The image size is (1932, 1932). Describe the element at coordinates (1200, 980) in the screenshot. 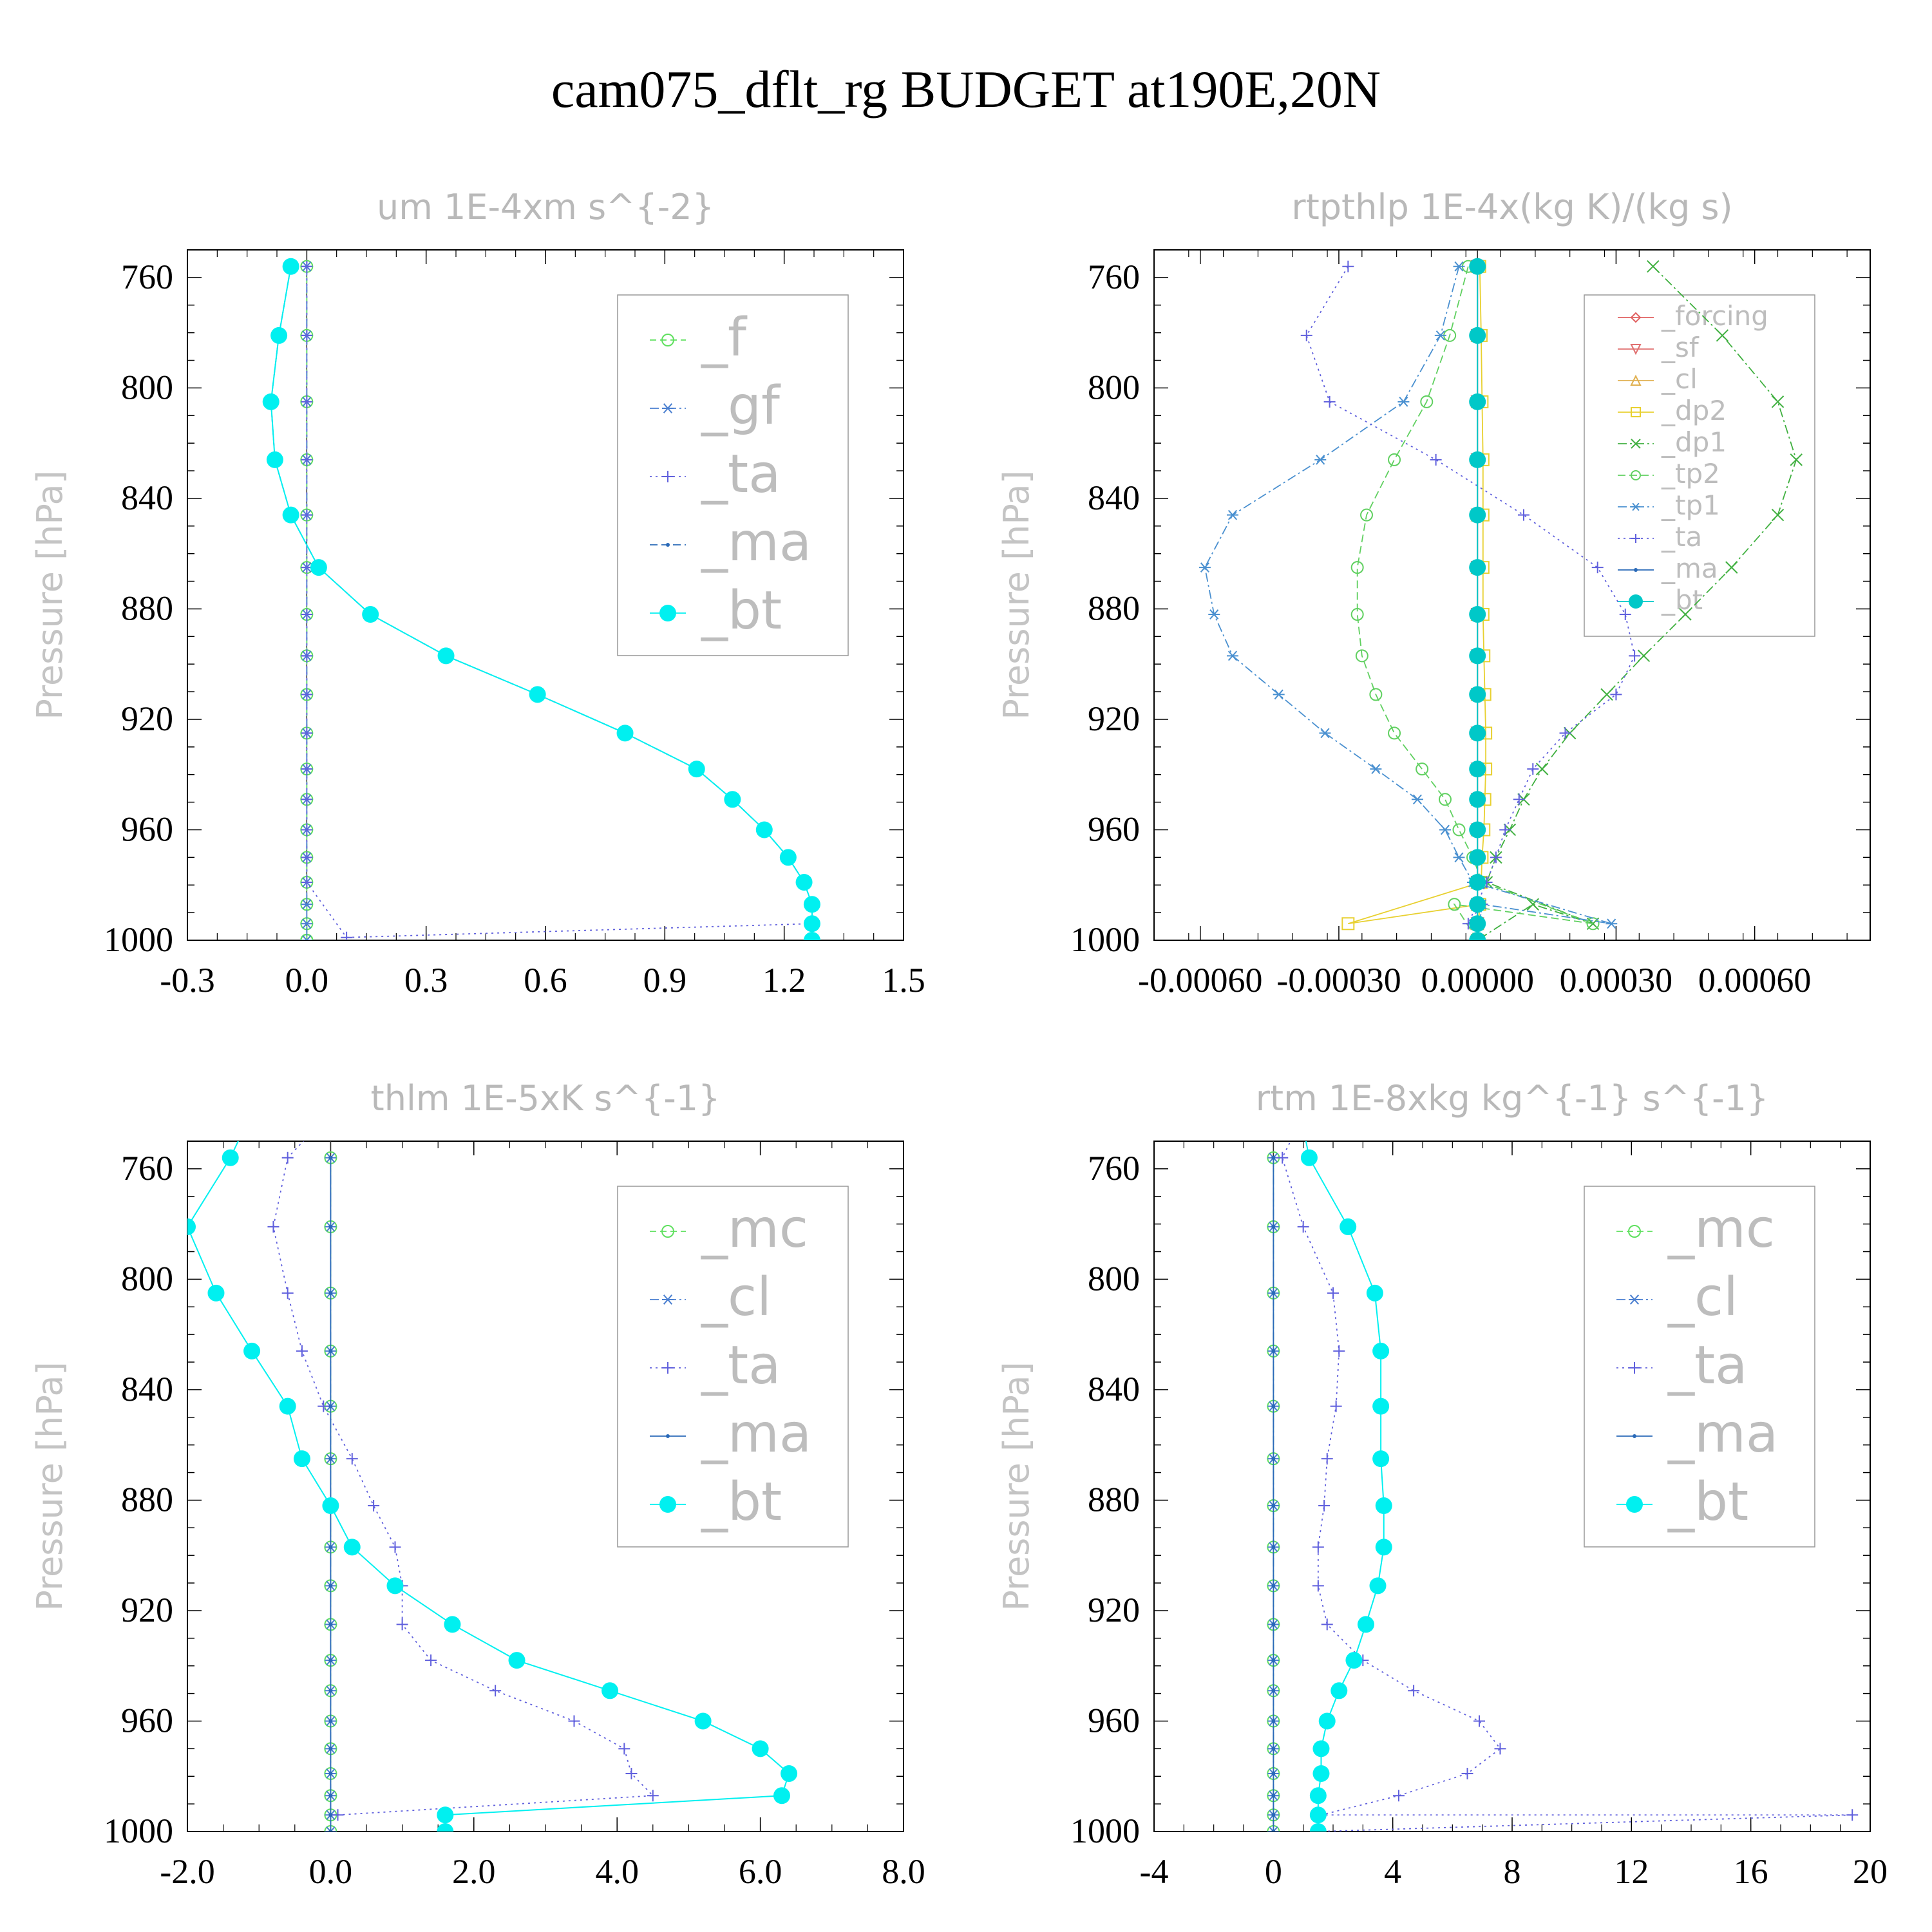

I see `x-tick-label: -0.00060` at that location.